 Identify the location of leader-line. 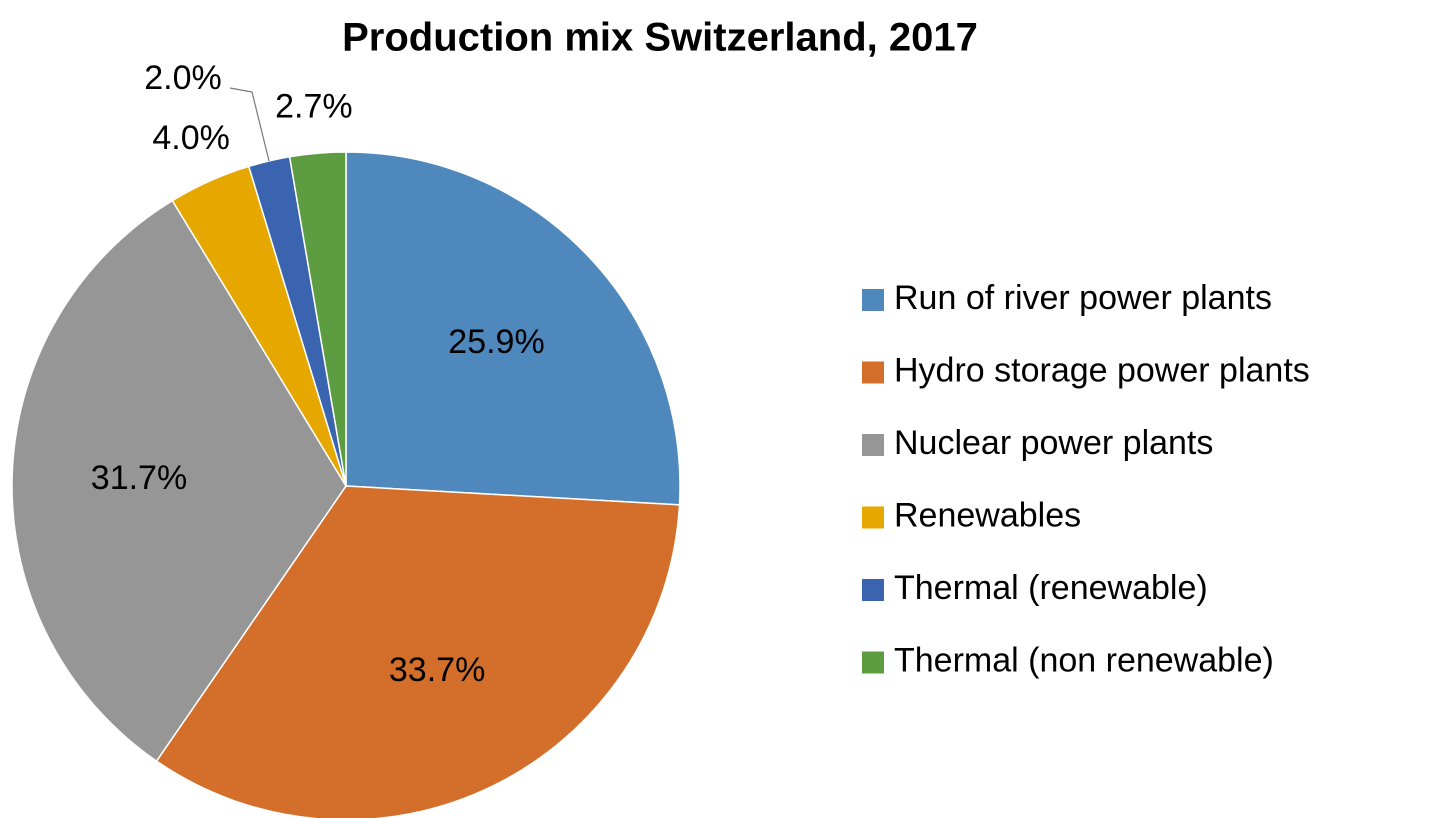
(249, 124).